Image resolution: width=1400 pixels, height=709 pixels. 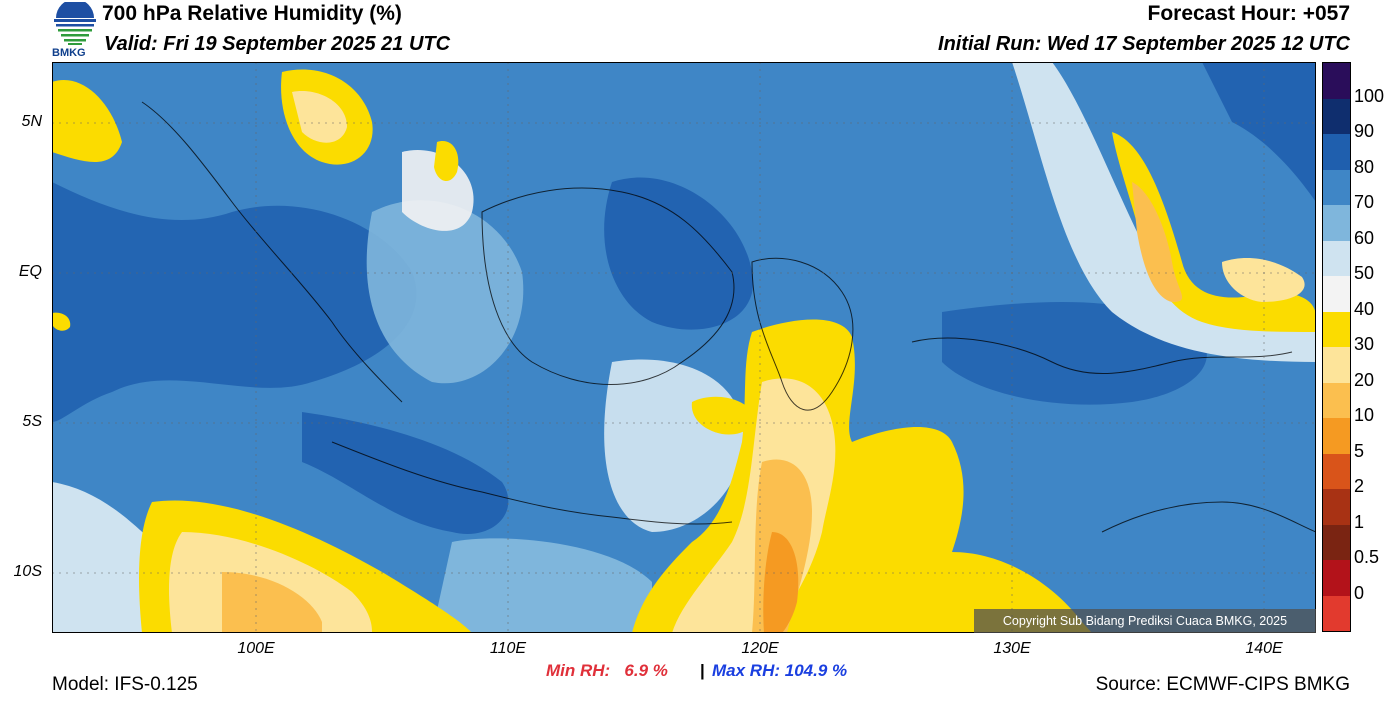 What do you see at coordinates (75, 23) in the screenshot?
I see `bmkg-logo` at bounding box center [75, 23].